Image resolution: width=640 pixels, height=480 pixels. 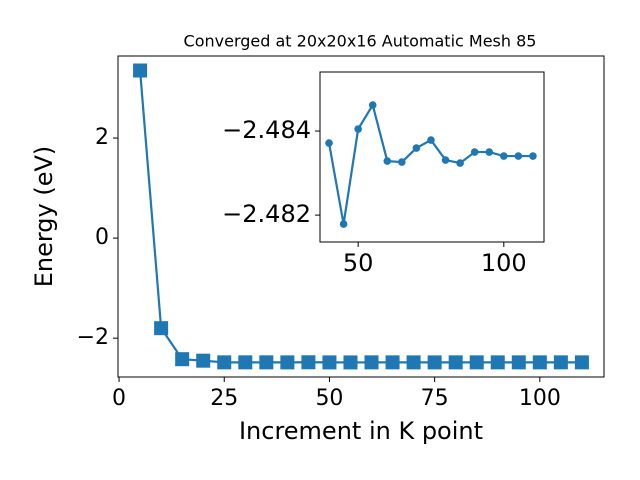 I want to click on y-axis-label: Energy (eV), so click(x=44, y=217).